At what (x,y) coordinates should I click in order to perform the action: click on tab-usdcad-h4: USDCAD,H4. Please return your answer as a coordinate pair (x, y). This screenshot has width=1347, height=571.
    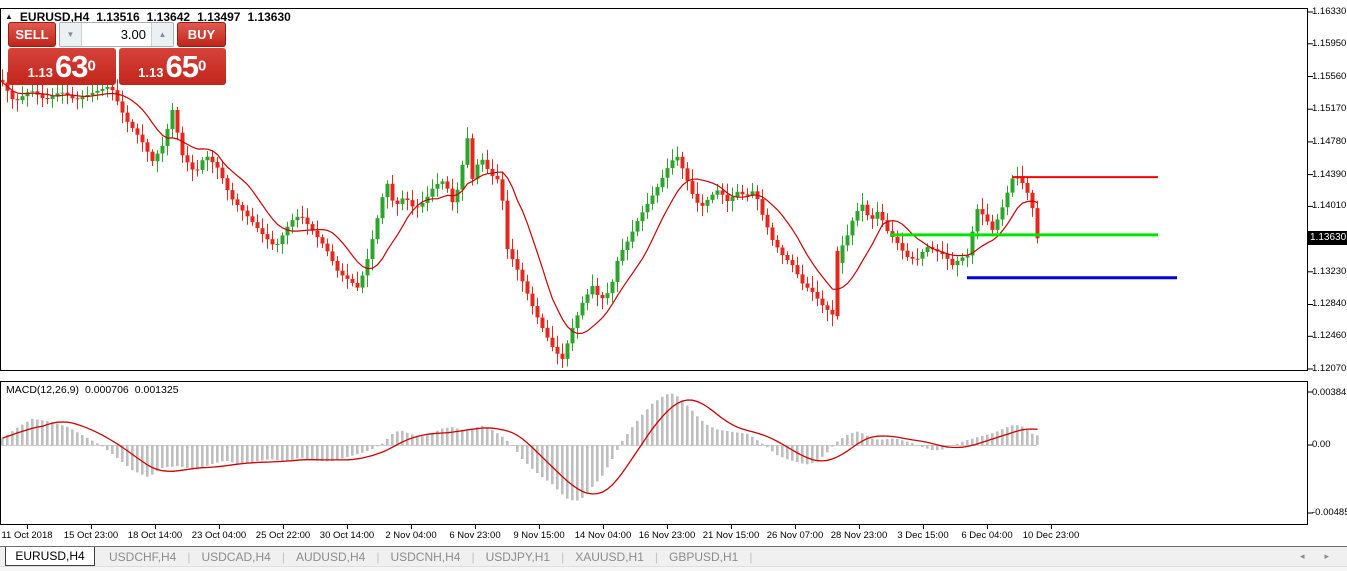
    Looking at the image, I should click on (236, 556).